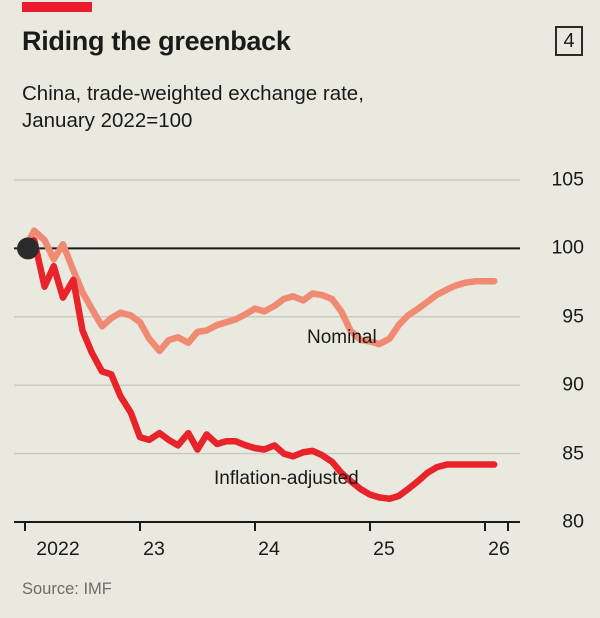  Describe the element at coordinates (57, 7) in the screenshot. I see `brand-rule` at that location.